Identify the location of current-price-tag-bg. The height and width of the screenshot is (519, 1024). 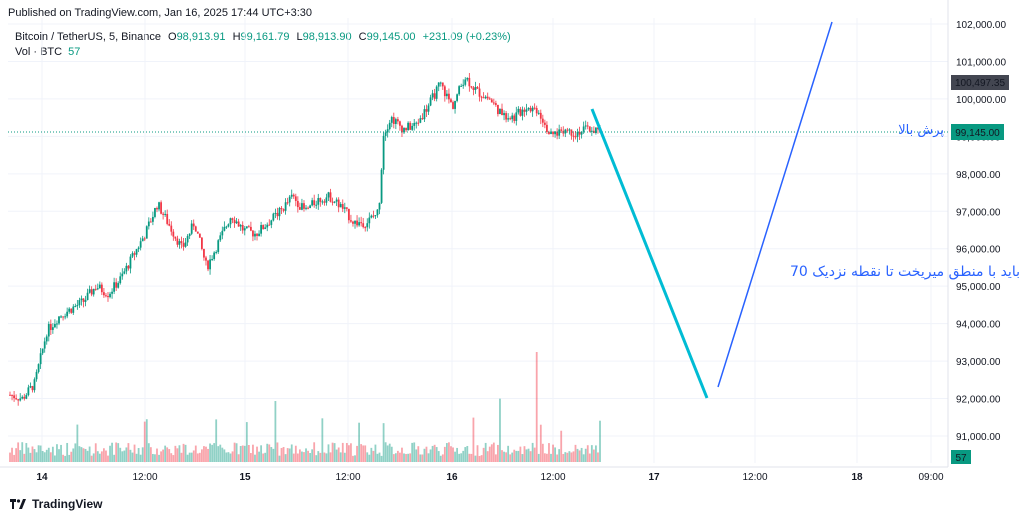
(977, 132).